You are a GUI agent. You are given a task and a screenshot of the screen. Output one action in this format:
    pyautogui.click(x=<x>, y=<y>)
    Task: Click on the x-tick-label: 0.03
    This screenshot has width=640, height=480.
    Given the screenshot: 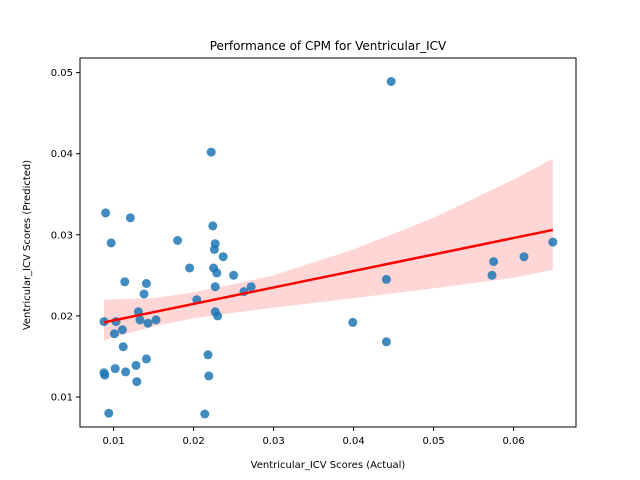 What is the action you would take?
    pyautogui.click(x=273, y=441)
    